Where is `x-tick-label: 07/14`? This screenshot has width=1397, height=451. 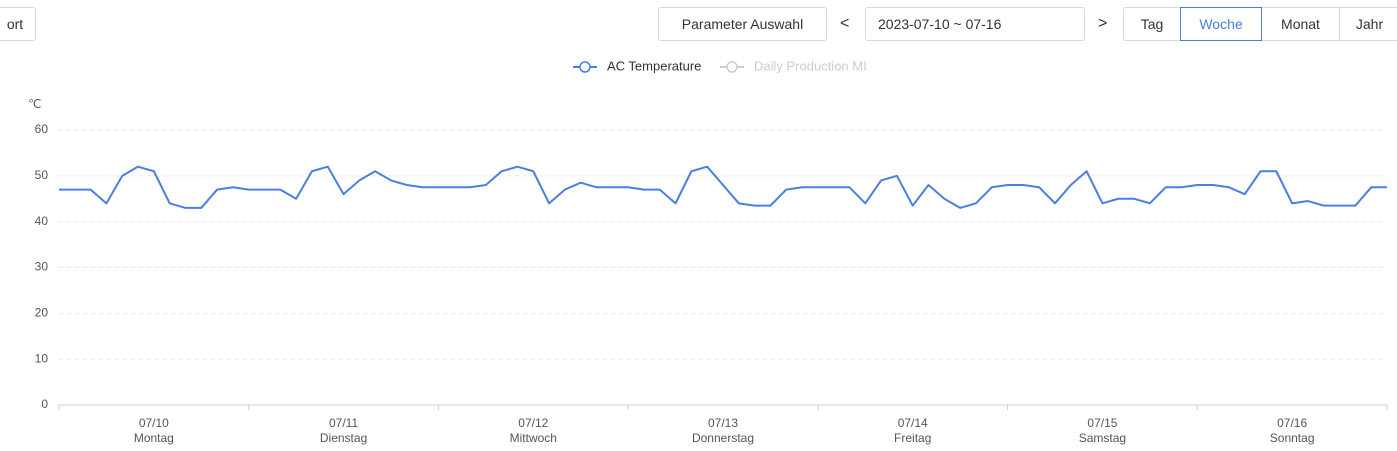
x-tick-label: 07/14 is located at coordinates (913, 423).